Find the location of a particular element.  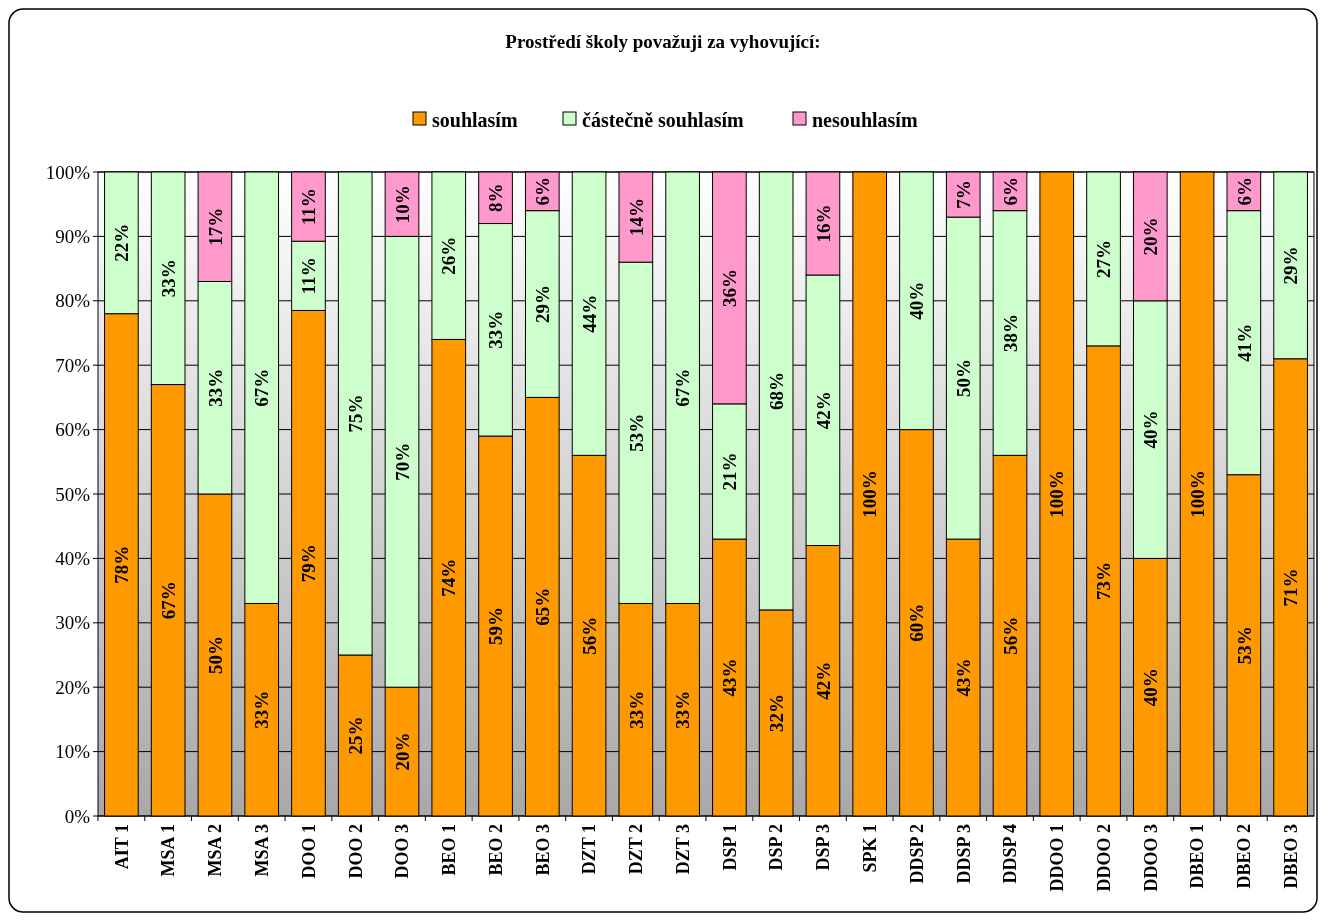

x-tick-label: DSP 1 is located at coordinates (729, 847).